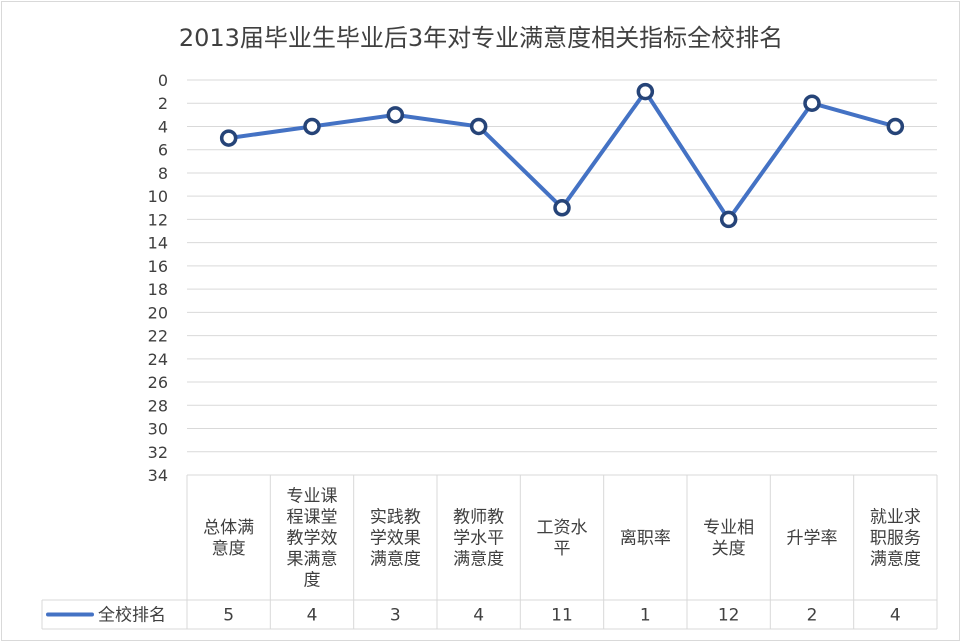  What do you see at coordinates (158, 243) in the screenshot?
I see `y-tick-label: 14` at bounding box center [158, 243].